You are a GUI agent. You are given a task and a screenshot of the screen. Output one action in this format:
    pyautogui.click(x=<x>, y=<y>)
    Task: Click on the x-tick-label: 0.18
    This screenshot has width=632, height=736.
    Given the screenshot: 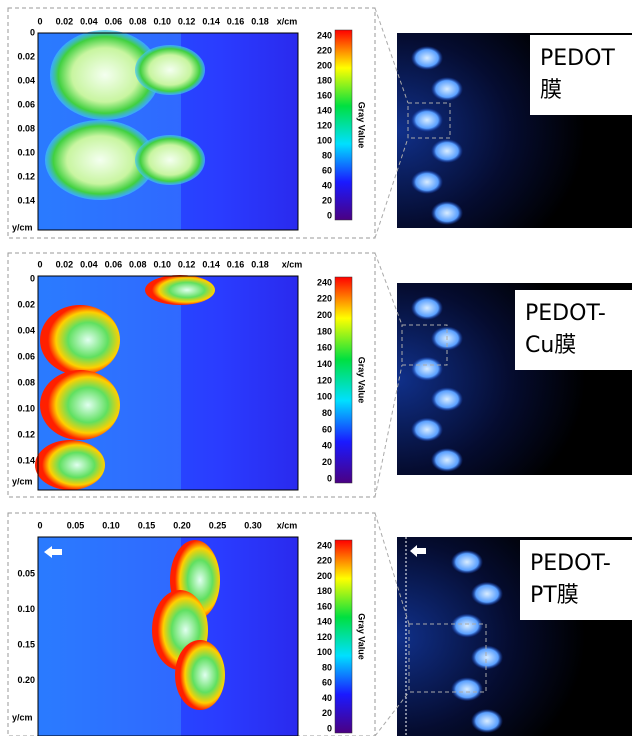 What is the action you would take?
    pyautogui.click(x=260, y=264)
    